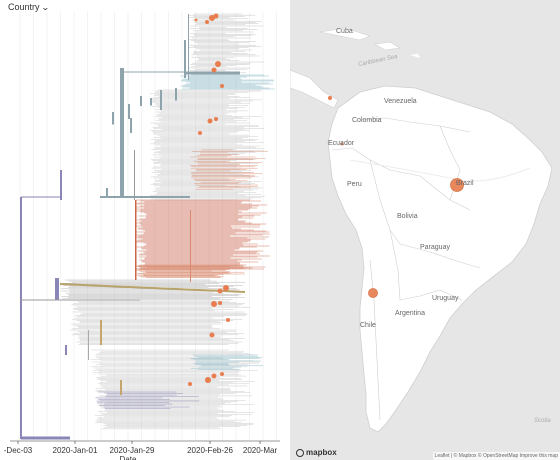 This screenshot has width=560, height=460. I want to click on country-label-brazil: Brazil, so click(465, 183).